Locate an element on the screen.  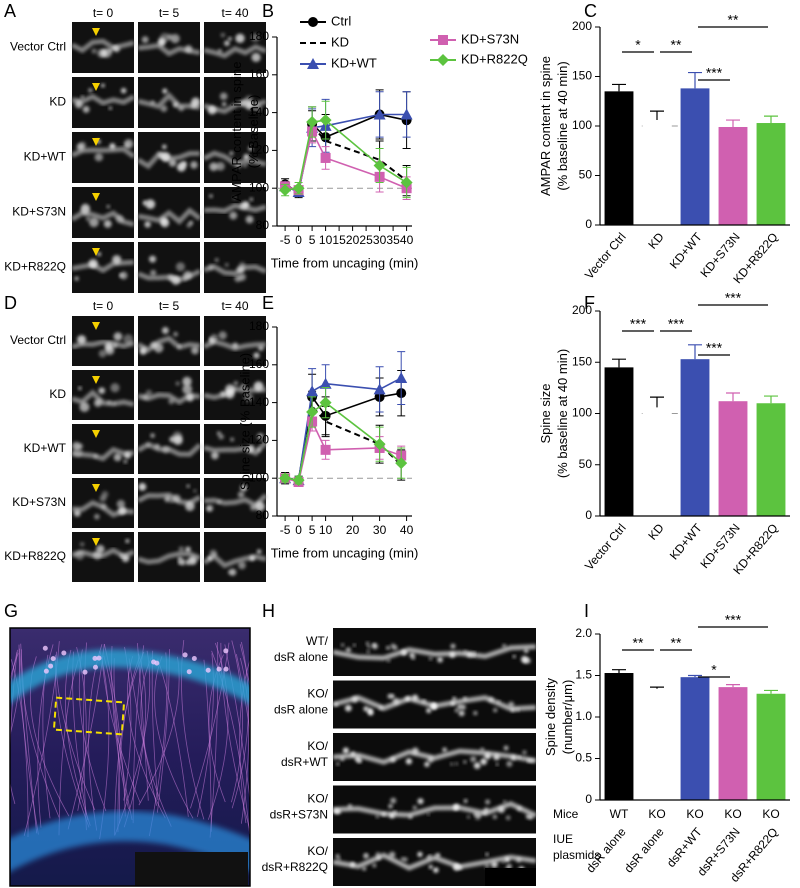
x-tick-label: 0 is located at coordinates (298, 530).